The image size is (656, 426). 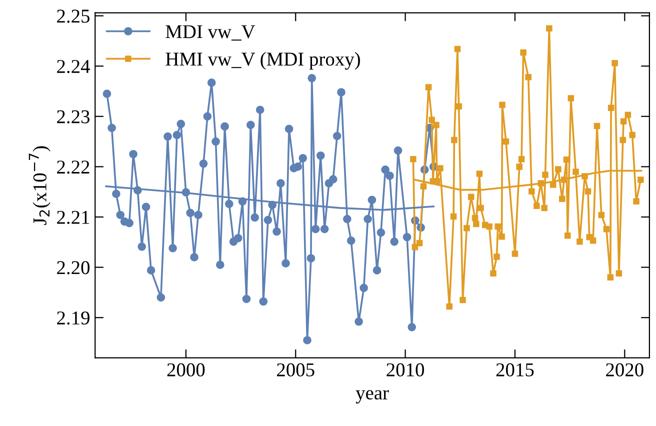 What do you see at coordinates (515, 369) in the screenshot?
I see `x-tick-label: 2015` at bounding box center [515, 369].